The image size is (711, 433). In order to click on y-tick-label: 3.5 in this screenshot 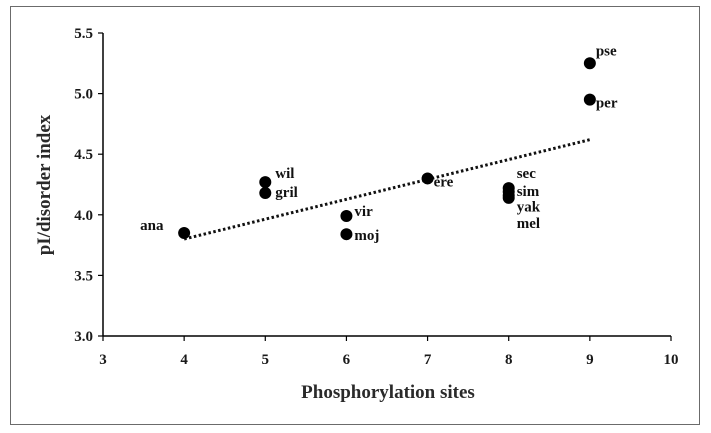, I will do `click(83, 276)`.